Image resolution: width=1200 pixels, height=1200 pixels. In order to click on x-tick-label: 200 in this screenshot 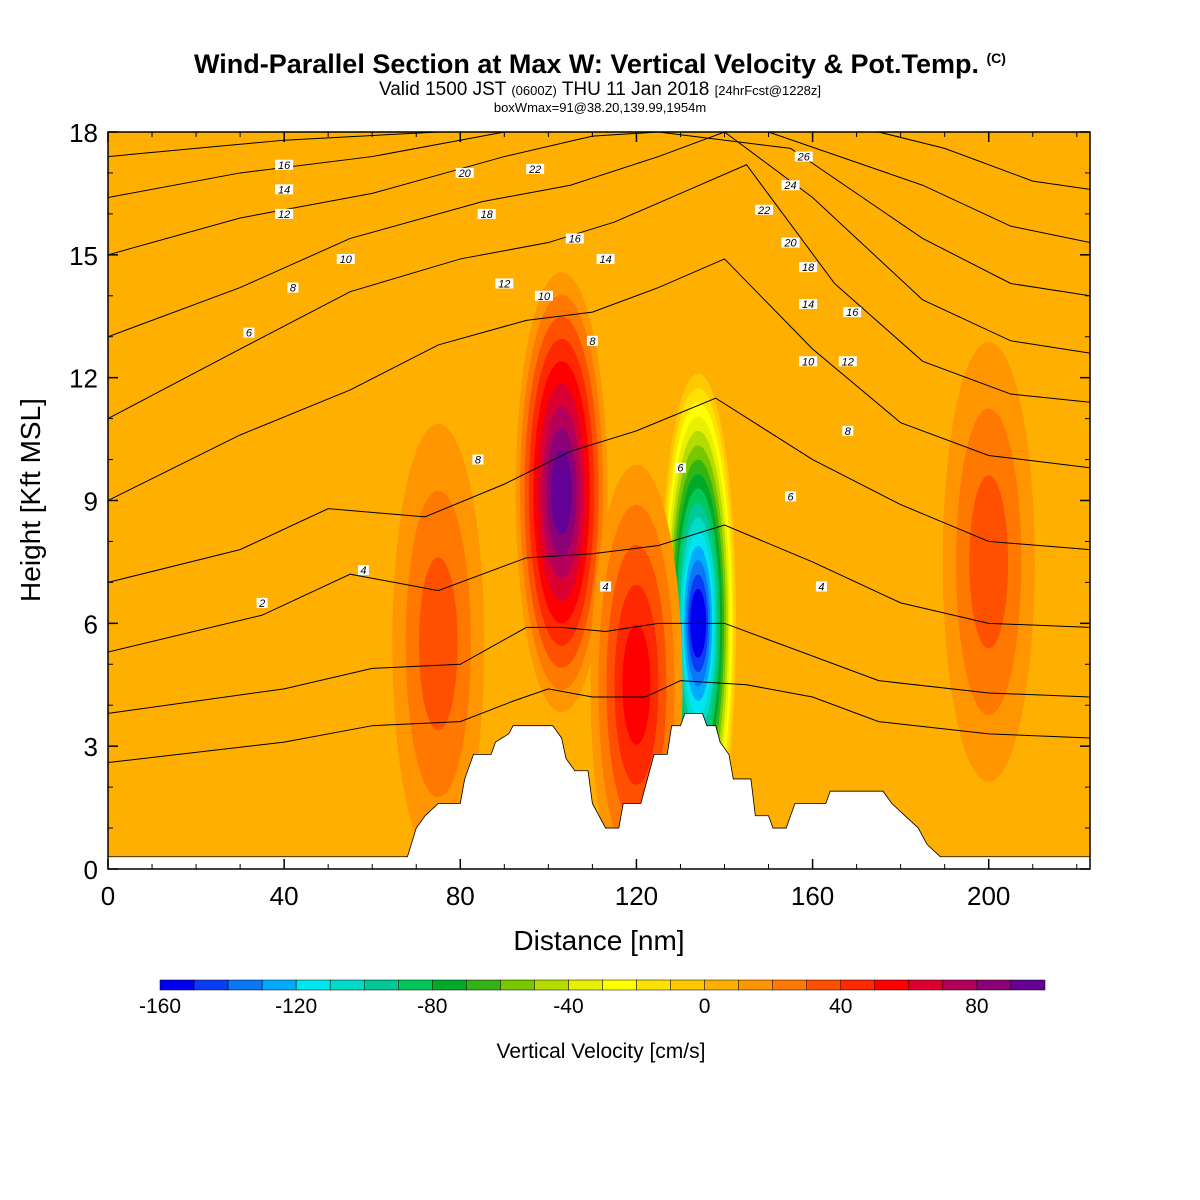, I will do `click(988, 896)`.